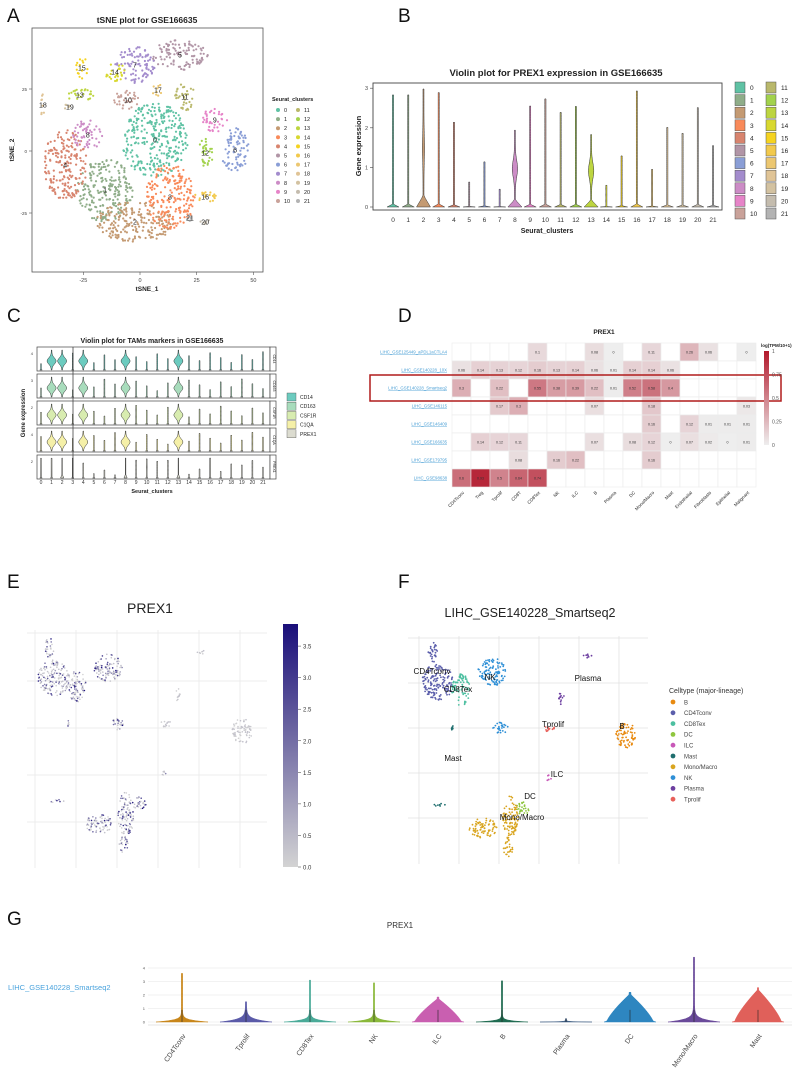 The image size is (804, 1073). What do you see at coordinates (754, 214) in the screenshot?
I see `legend-label: 10` at bounding box center [754, 214].